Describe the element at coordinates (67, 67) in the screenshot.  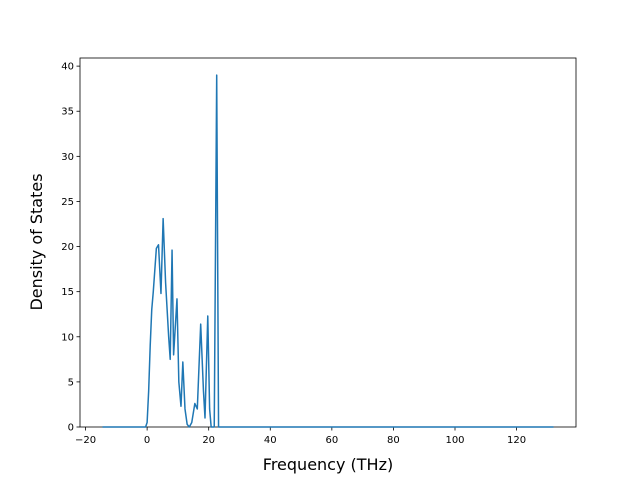
I see `y-tick-label: 40` at that location.